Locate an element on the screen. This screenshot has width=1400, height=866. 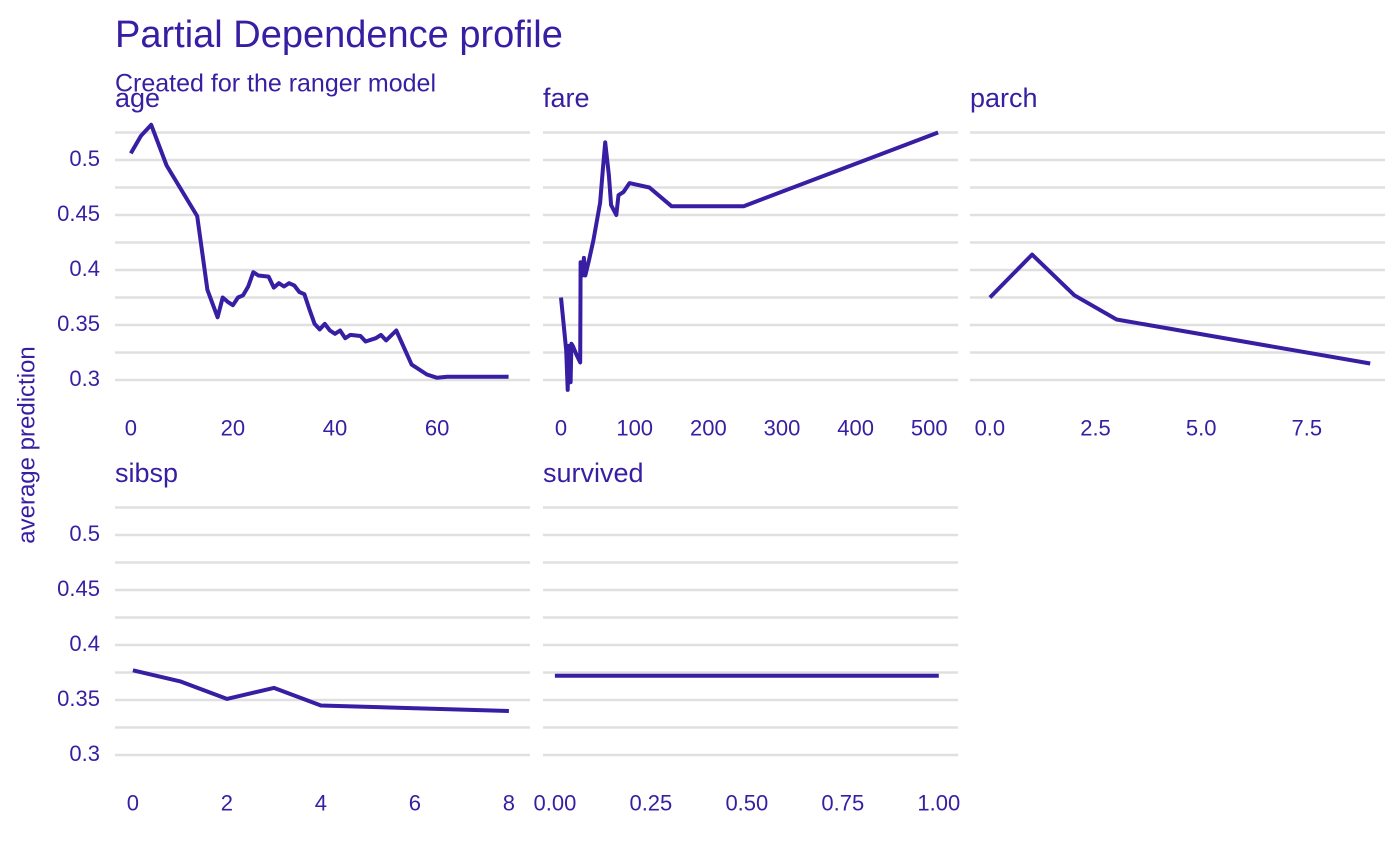
x-tick-label: 100 is located at coordinates (634, 427).